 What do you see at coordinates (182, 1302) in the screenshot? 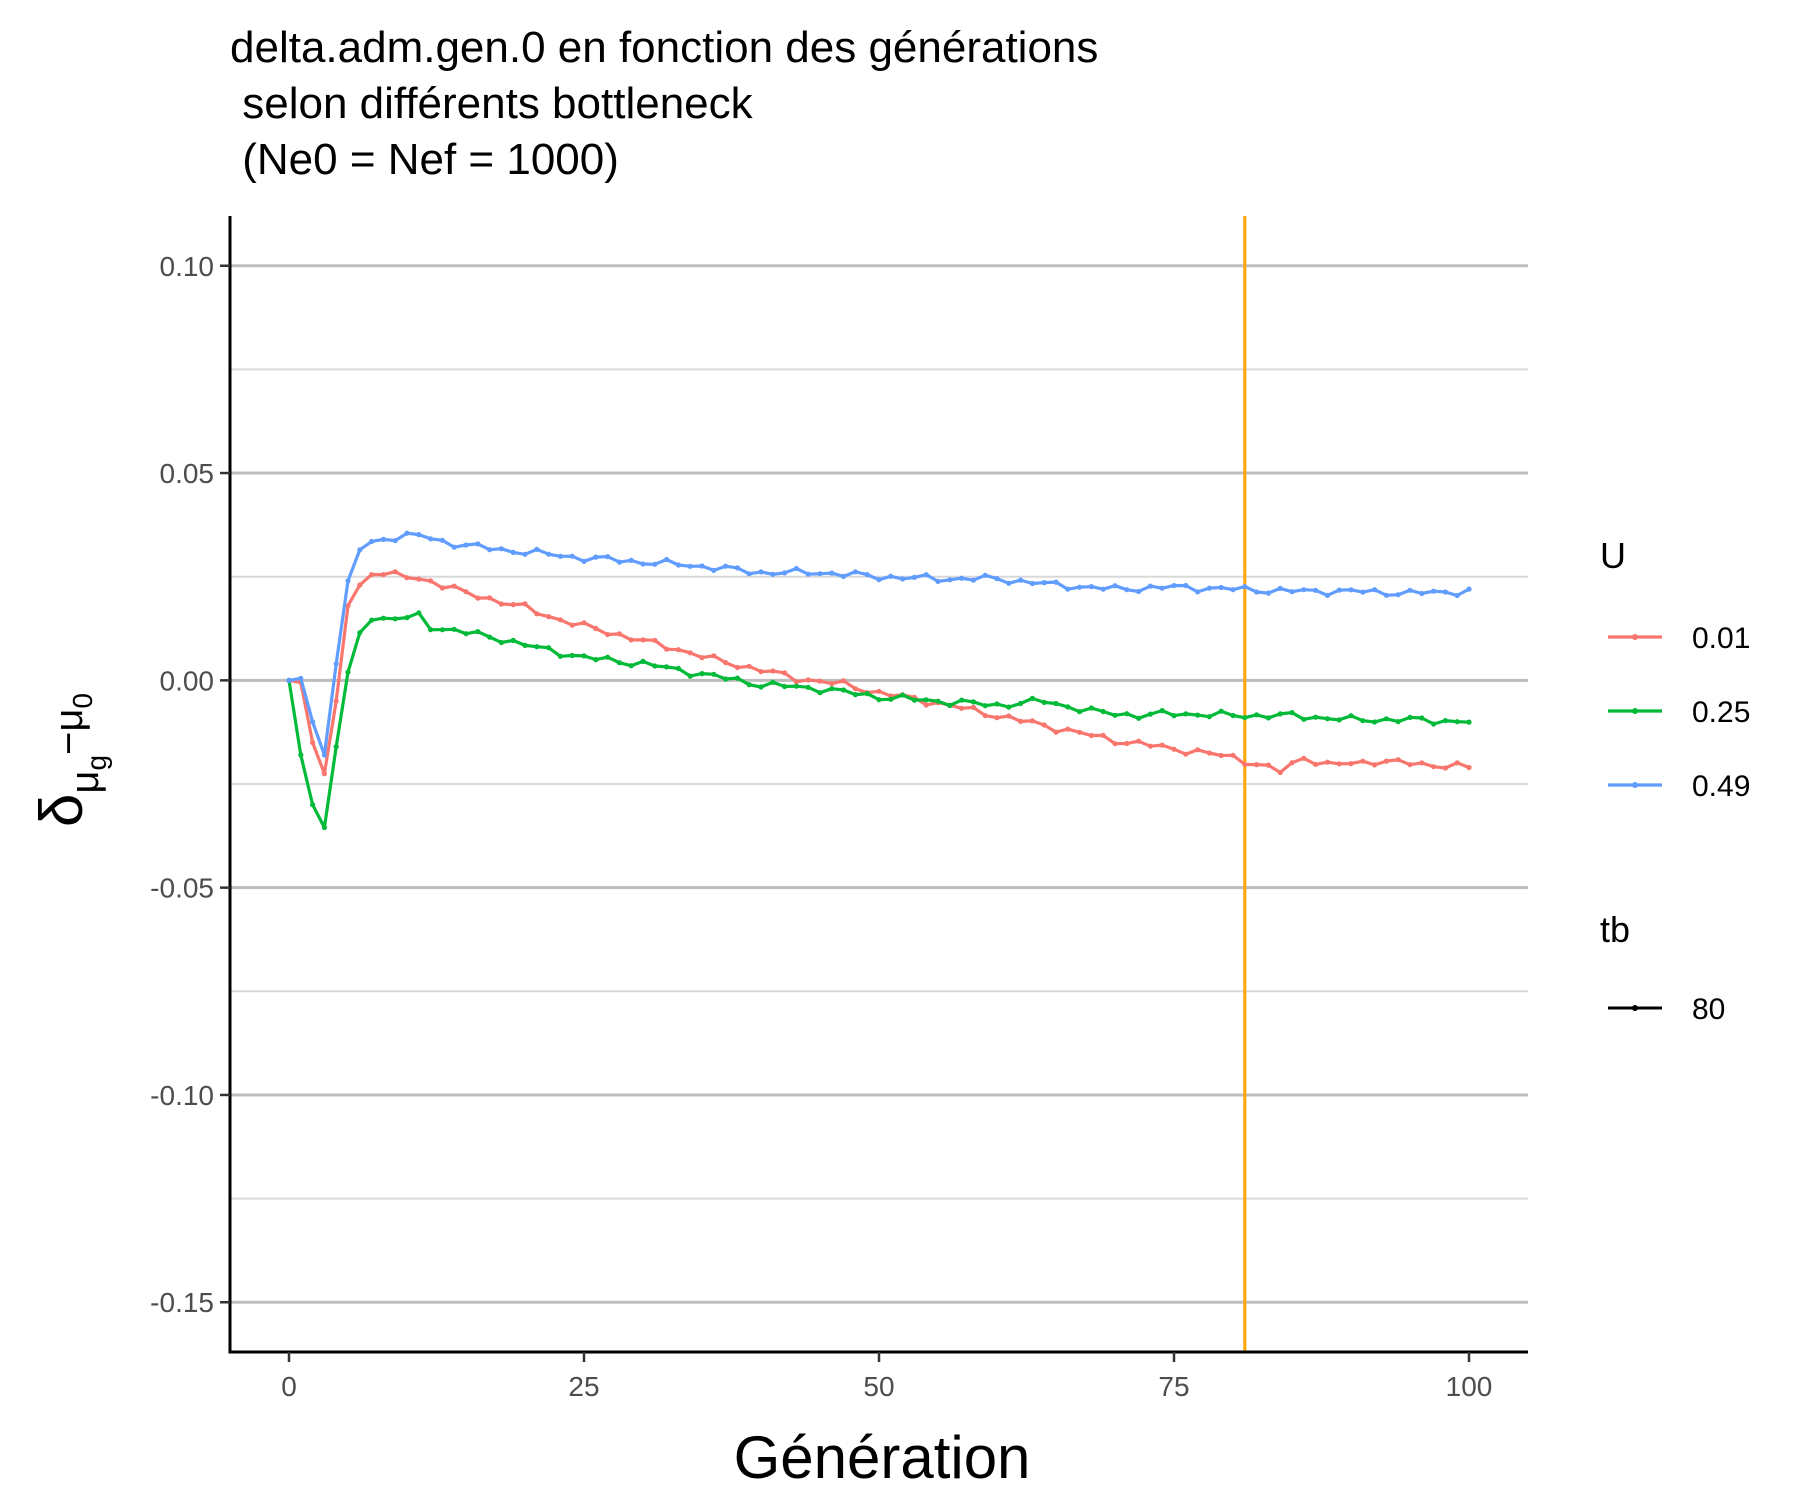
I see `y-tick-label: -0.15` at bounding box center [182, 1302].